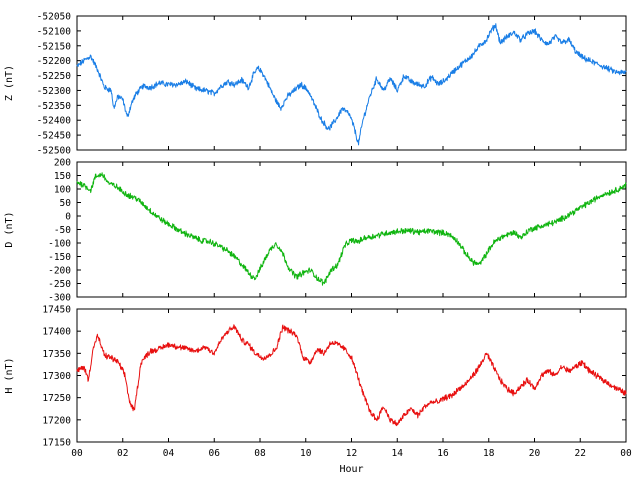 The image size is (640, 480). I want to click on x-tick-label: 20, so click(535, 453).